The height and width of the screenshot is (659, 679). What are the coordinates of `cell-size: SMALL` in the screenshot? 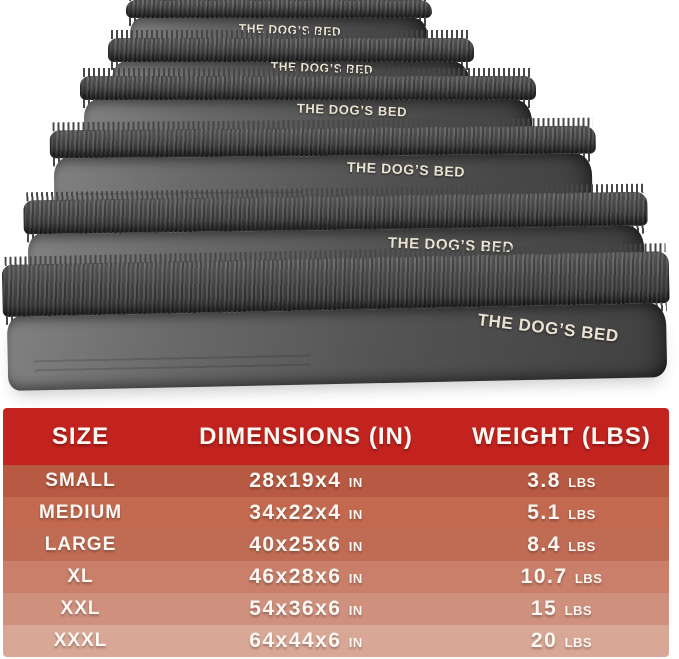 It's located at (80, 480).